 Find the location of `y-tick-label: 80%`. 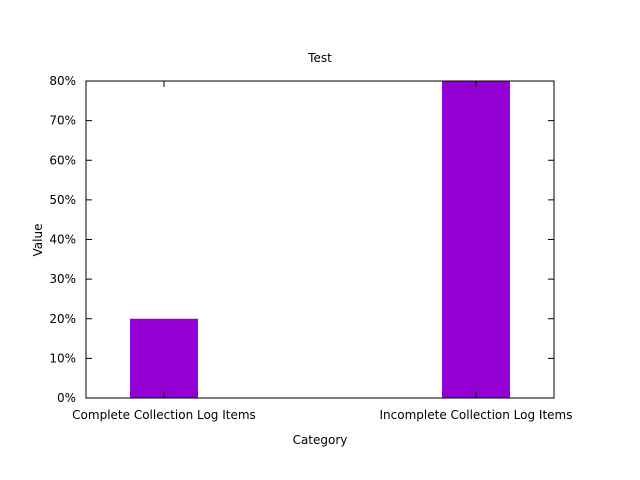

y-tick-label: 80% is located at coordinates (62, 81).